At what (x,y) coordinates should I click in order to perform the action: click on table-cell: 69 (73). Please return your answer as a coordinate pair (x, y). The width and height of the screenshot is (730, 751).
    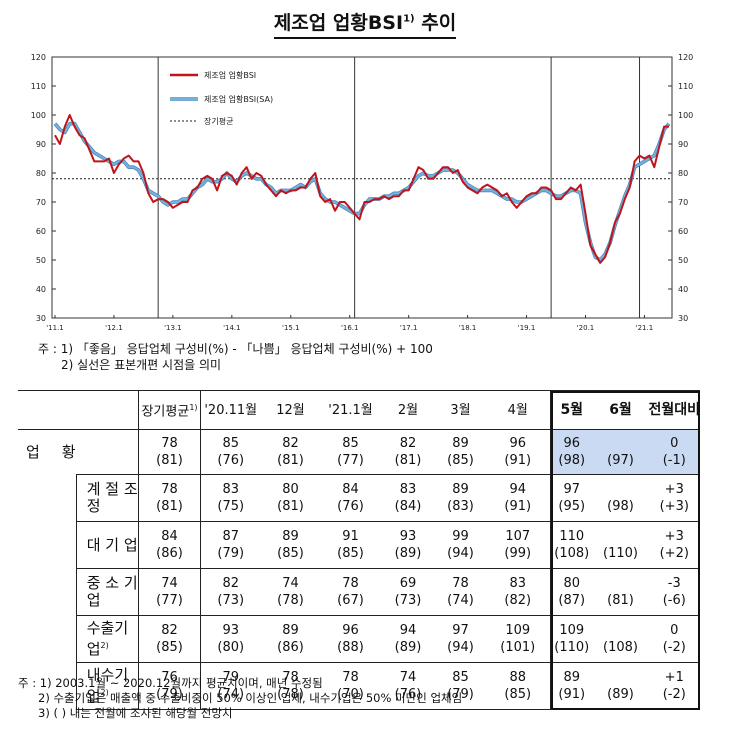
    Looking at the image, I should click on (408, 592).